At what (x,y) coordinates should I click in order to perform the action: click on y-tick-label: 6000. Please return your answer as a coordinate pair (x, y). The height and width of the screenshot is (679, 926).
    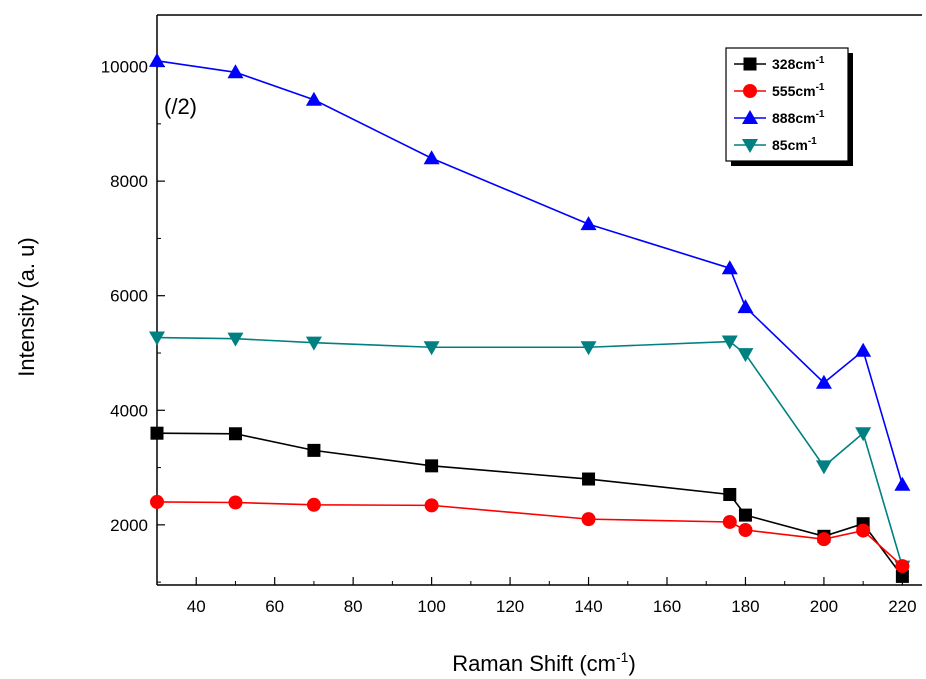
    Looking at the image, I should click on (129, 296).